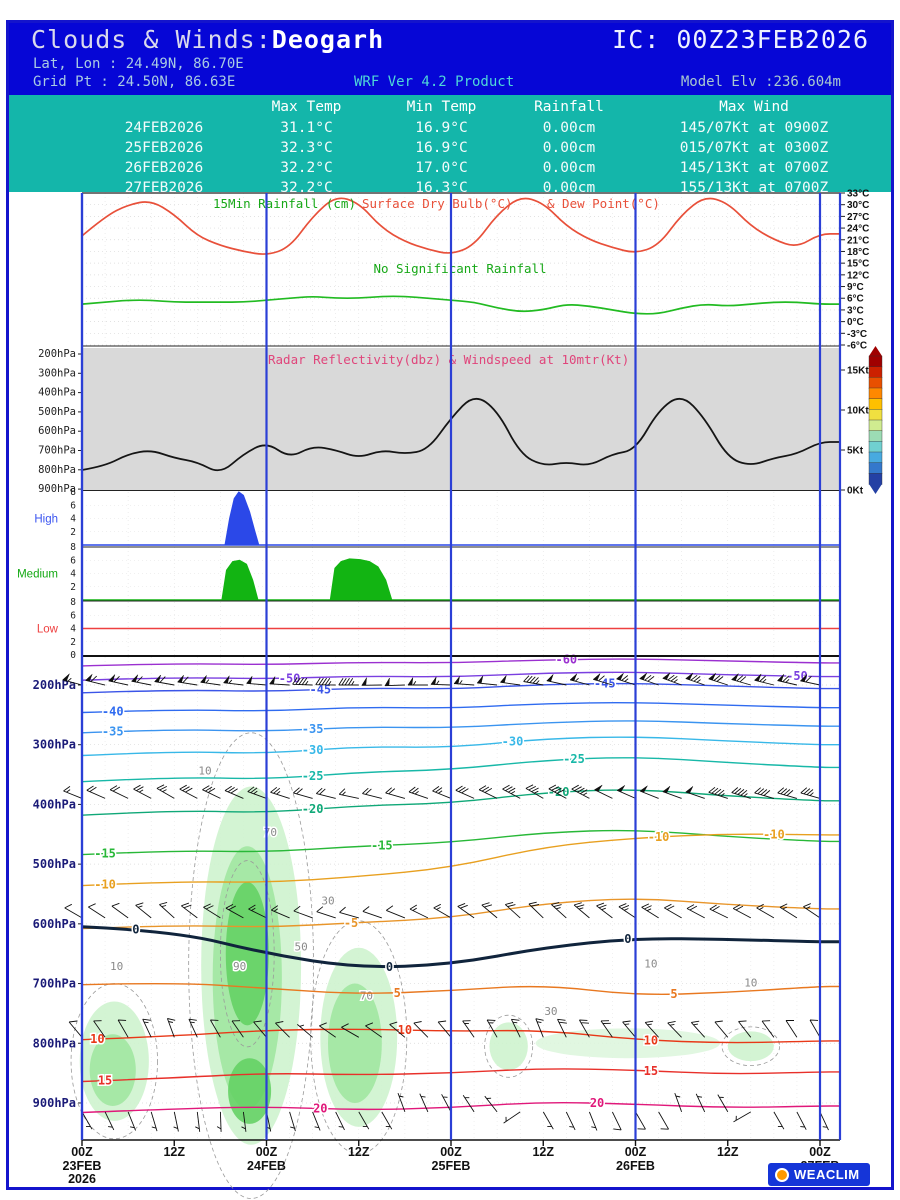 This screenshot has height=1200, width=900. Describe the element at coordinates (460, 802) in the screenshot. I see `temp-contour--20` at that location.